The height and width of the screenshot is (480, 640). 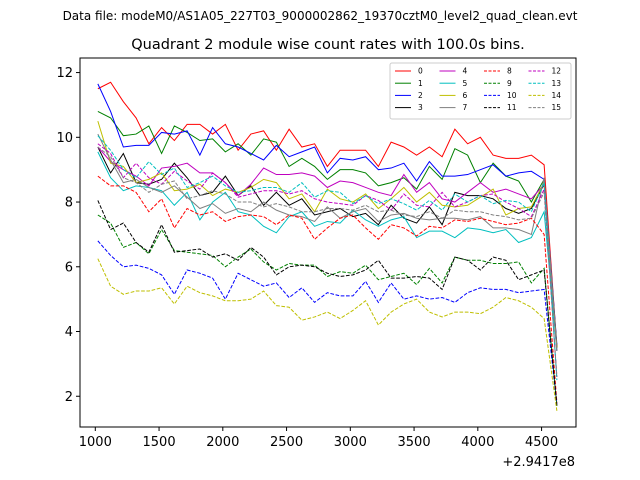 What do you see at coordinates (420, 107) in the screenshot?
I see `legend-label-3: 3` at bounding box center [420, 107].